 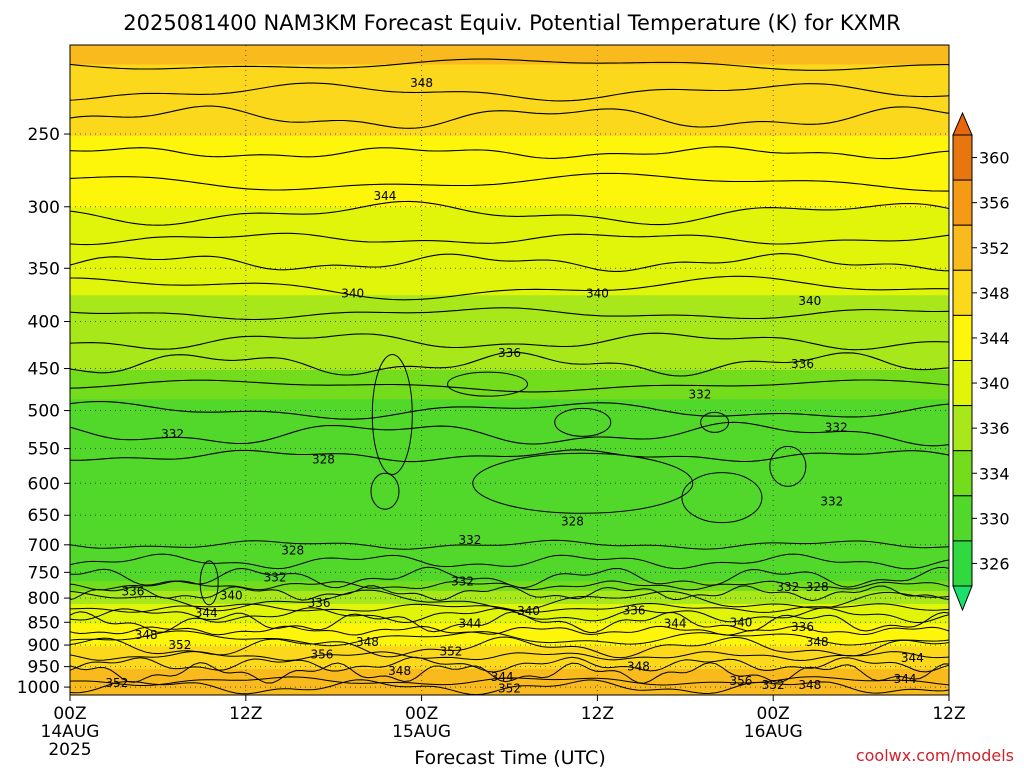 What do you see at coordinates (44, 450) in the screenshot?
I see `y-tick-label: 550` at bounding box center [44, 450].